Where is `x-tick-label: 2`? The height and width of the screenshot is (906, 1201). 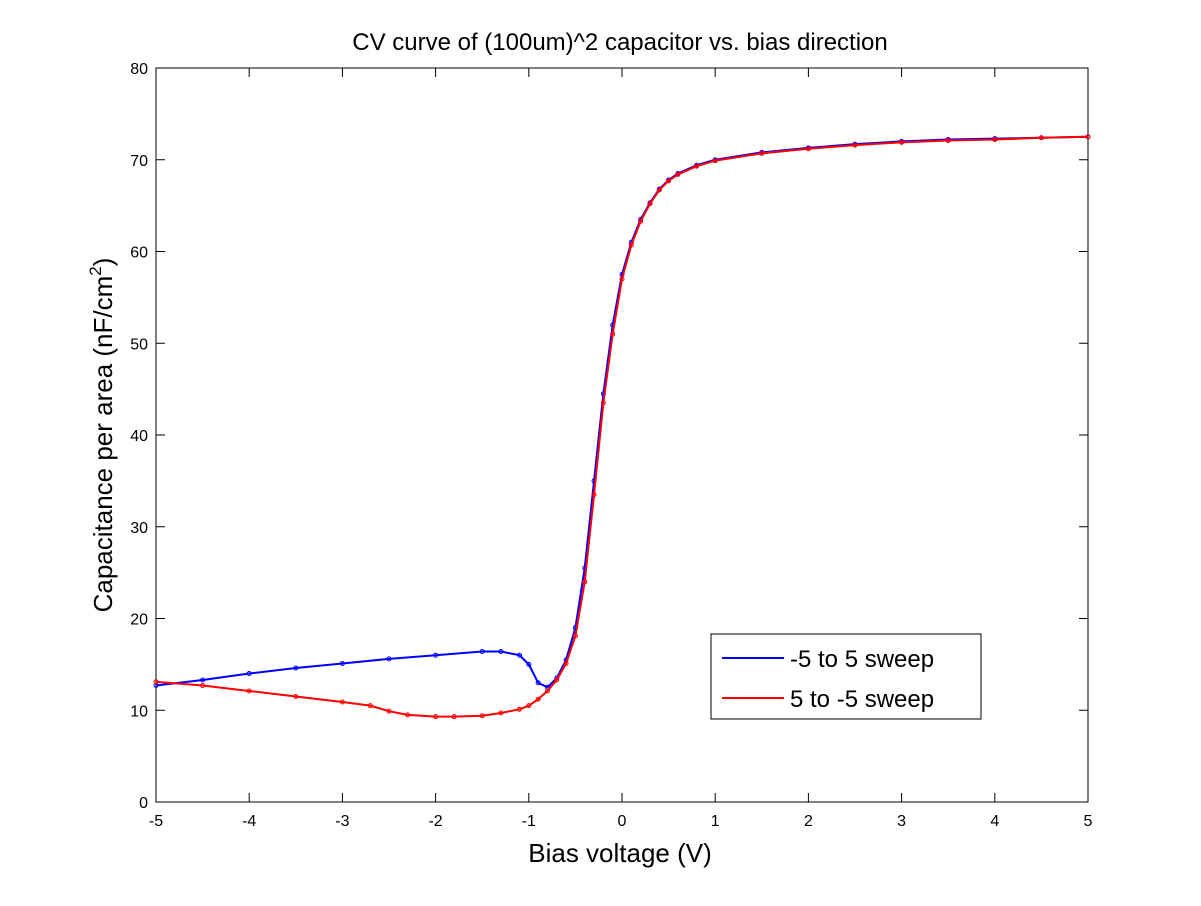
x-tick-label: 2 is located at coordinates (808, 821).